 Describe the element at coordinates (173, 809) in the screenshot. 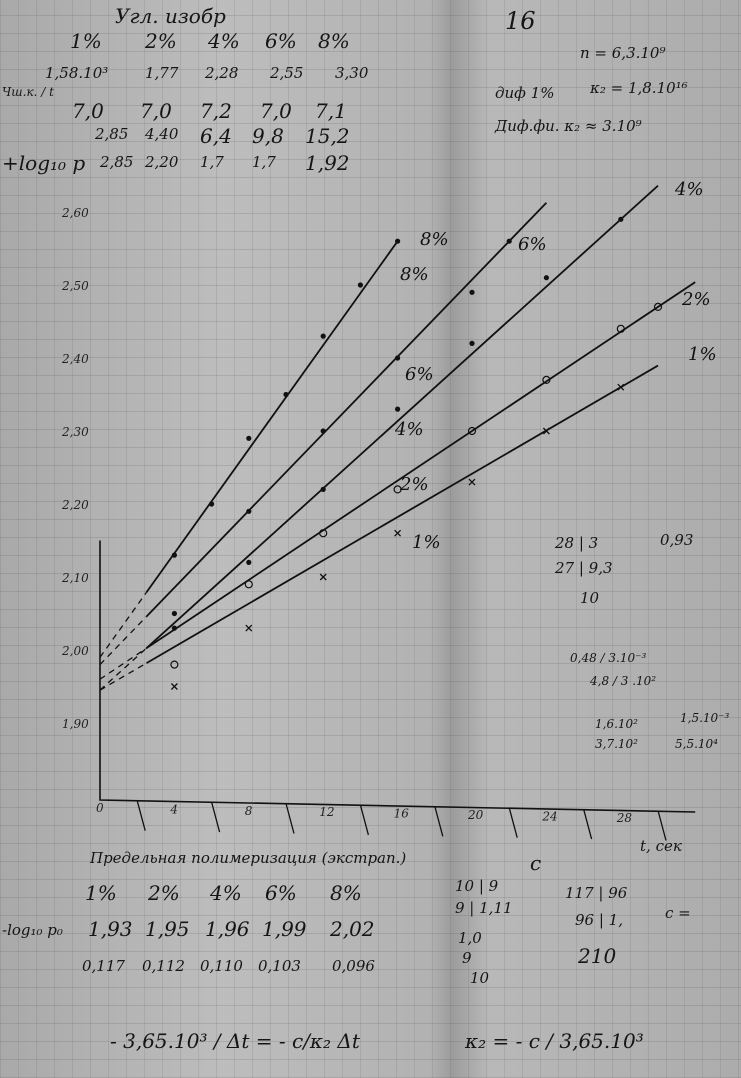

I see `x-tick-label: 4` at that location.